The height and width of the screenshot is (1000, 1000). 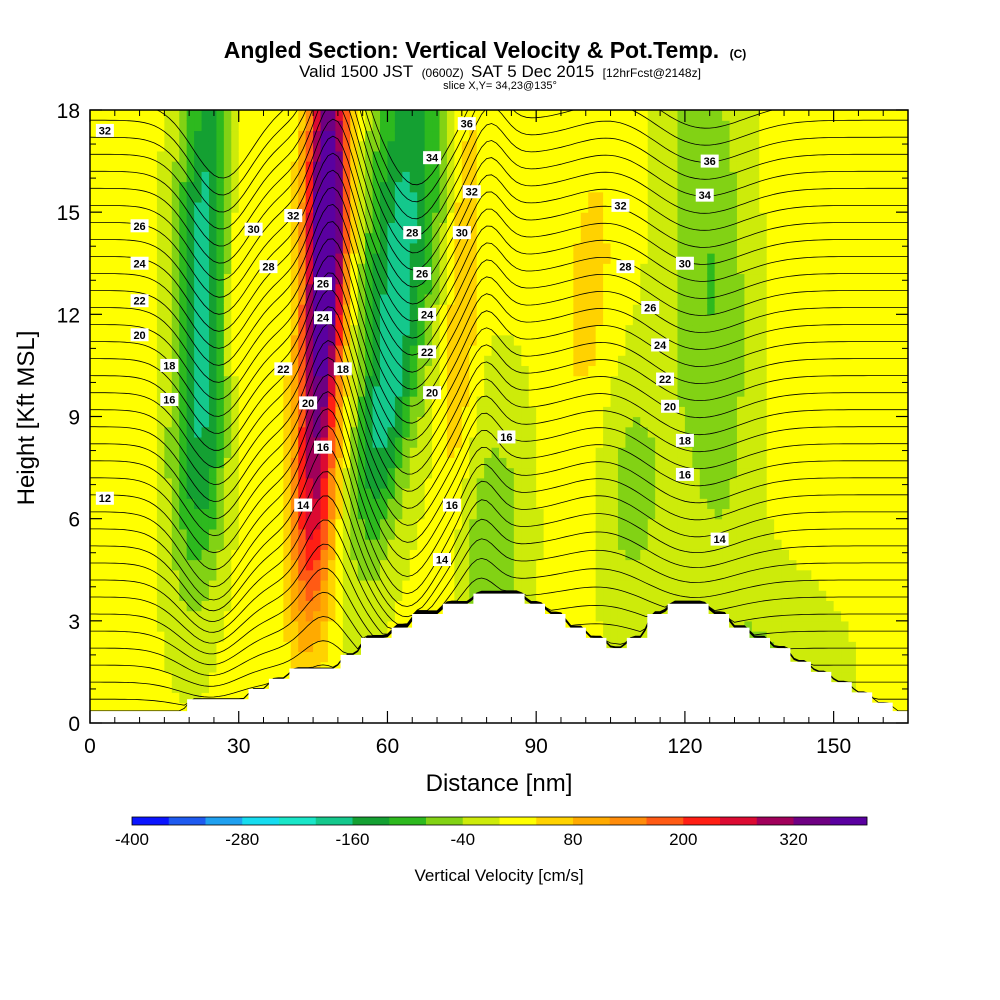 I want to click on valid-date: SAT 5 Dec 2015, so click(x=532, y=71).